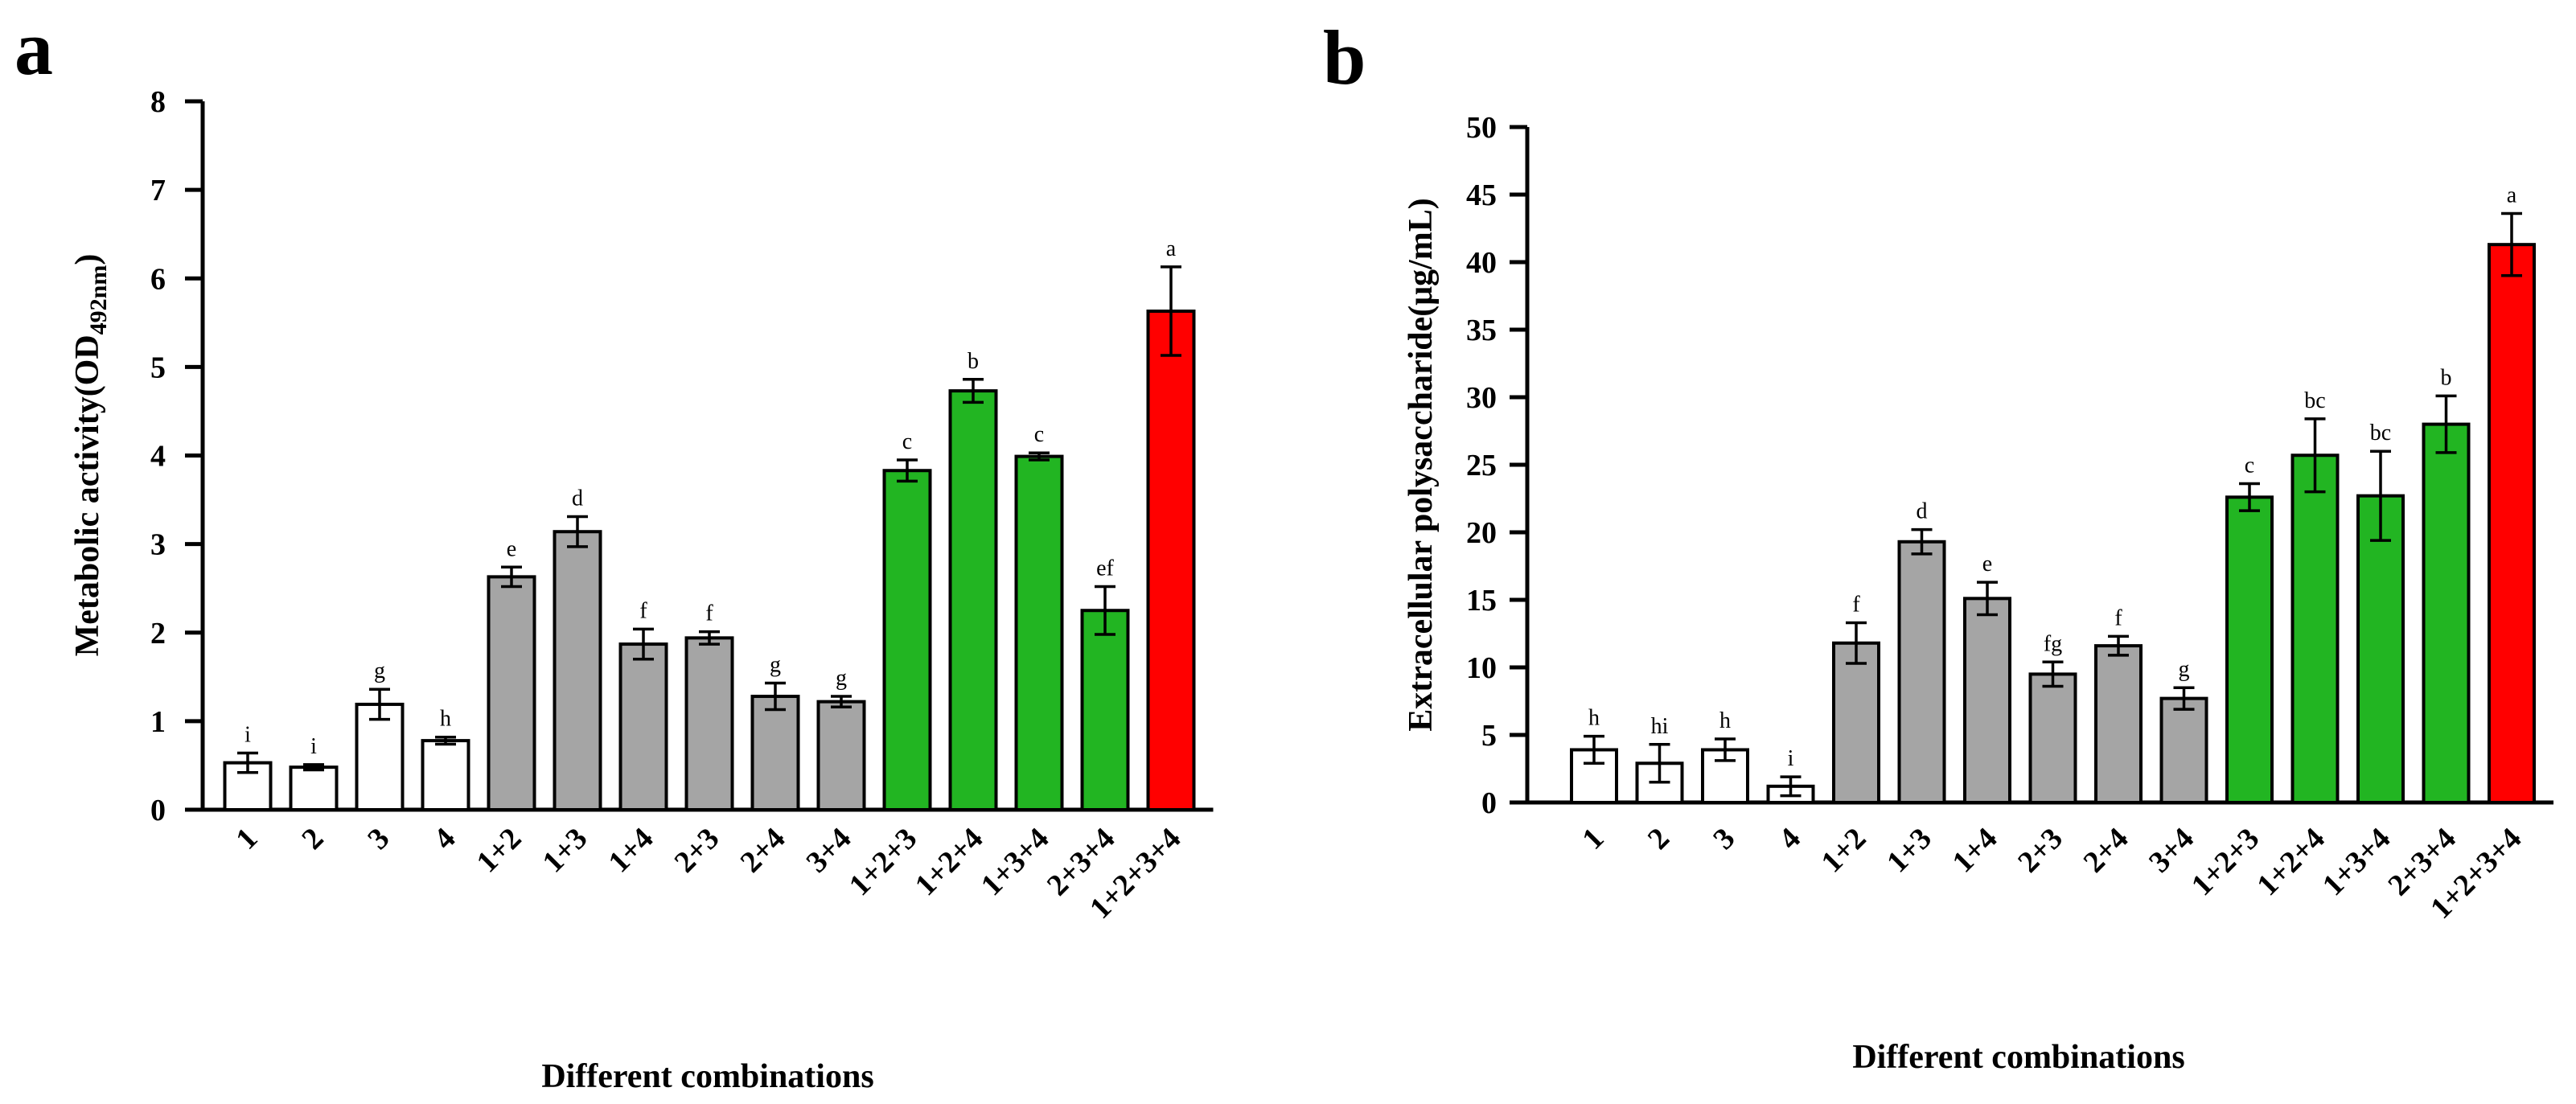  I want to click on category-label-b-8: 2+4, so click(2105, 851).